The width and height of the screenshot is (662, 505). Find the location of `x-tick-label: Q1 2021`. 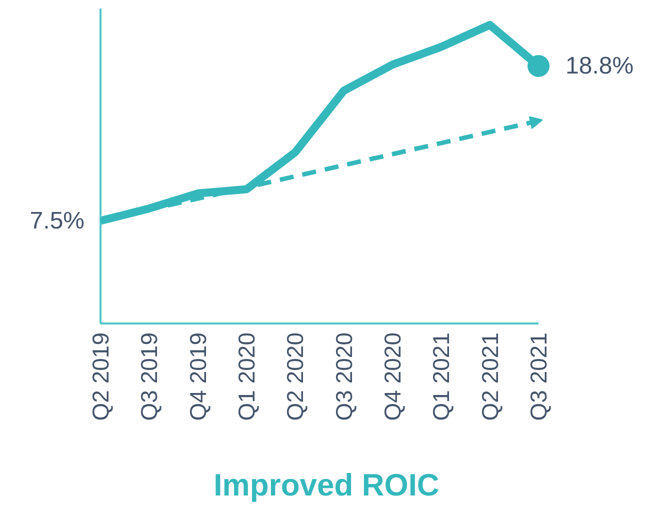

x-tick-label: Q1 2021 is located at coordinates (441, 376).